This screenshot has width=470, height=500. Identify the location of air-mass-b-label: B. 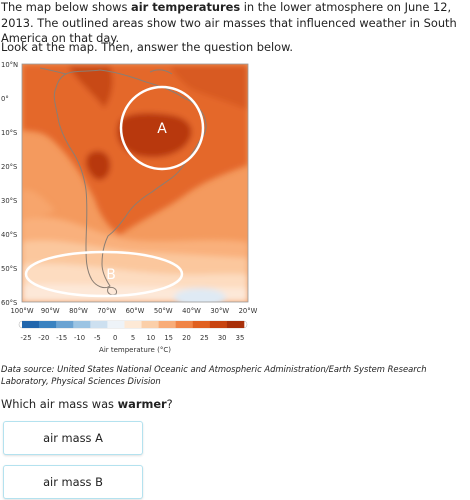
(111, 275).